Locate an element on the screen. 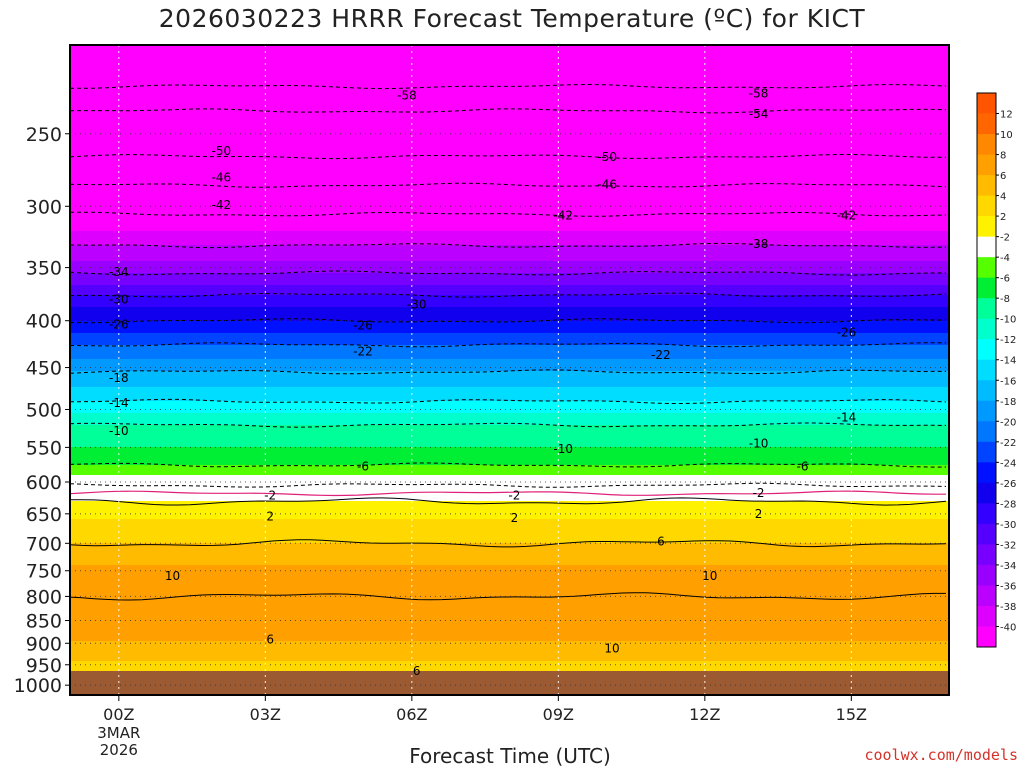 Image resolution: width=1024 pixels, height=768 pixels. y-tick-label: 650 is located at coordinates (44, 515).